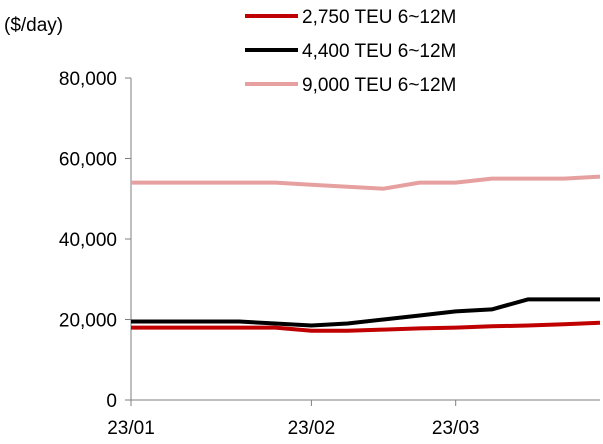  Describe the element at coordinates (111, 401) in the screenshot. I see `y-tick-label: 0` at that location.